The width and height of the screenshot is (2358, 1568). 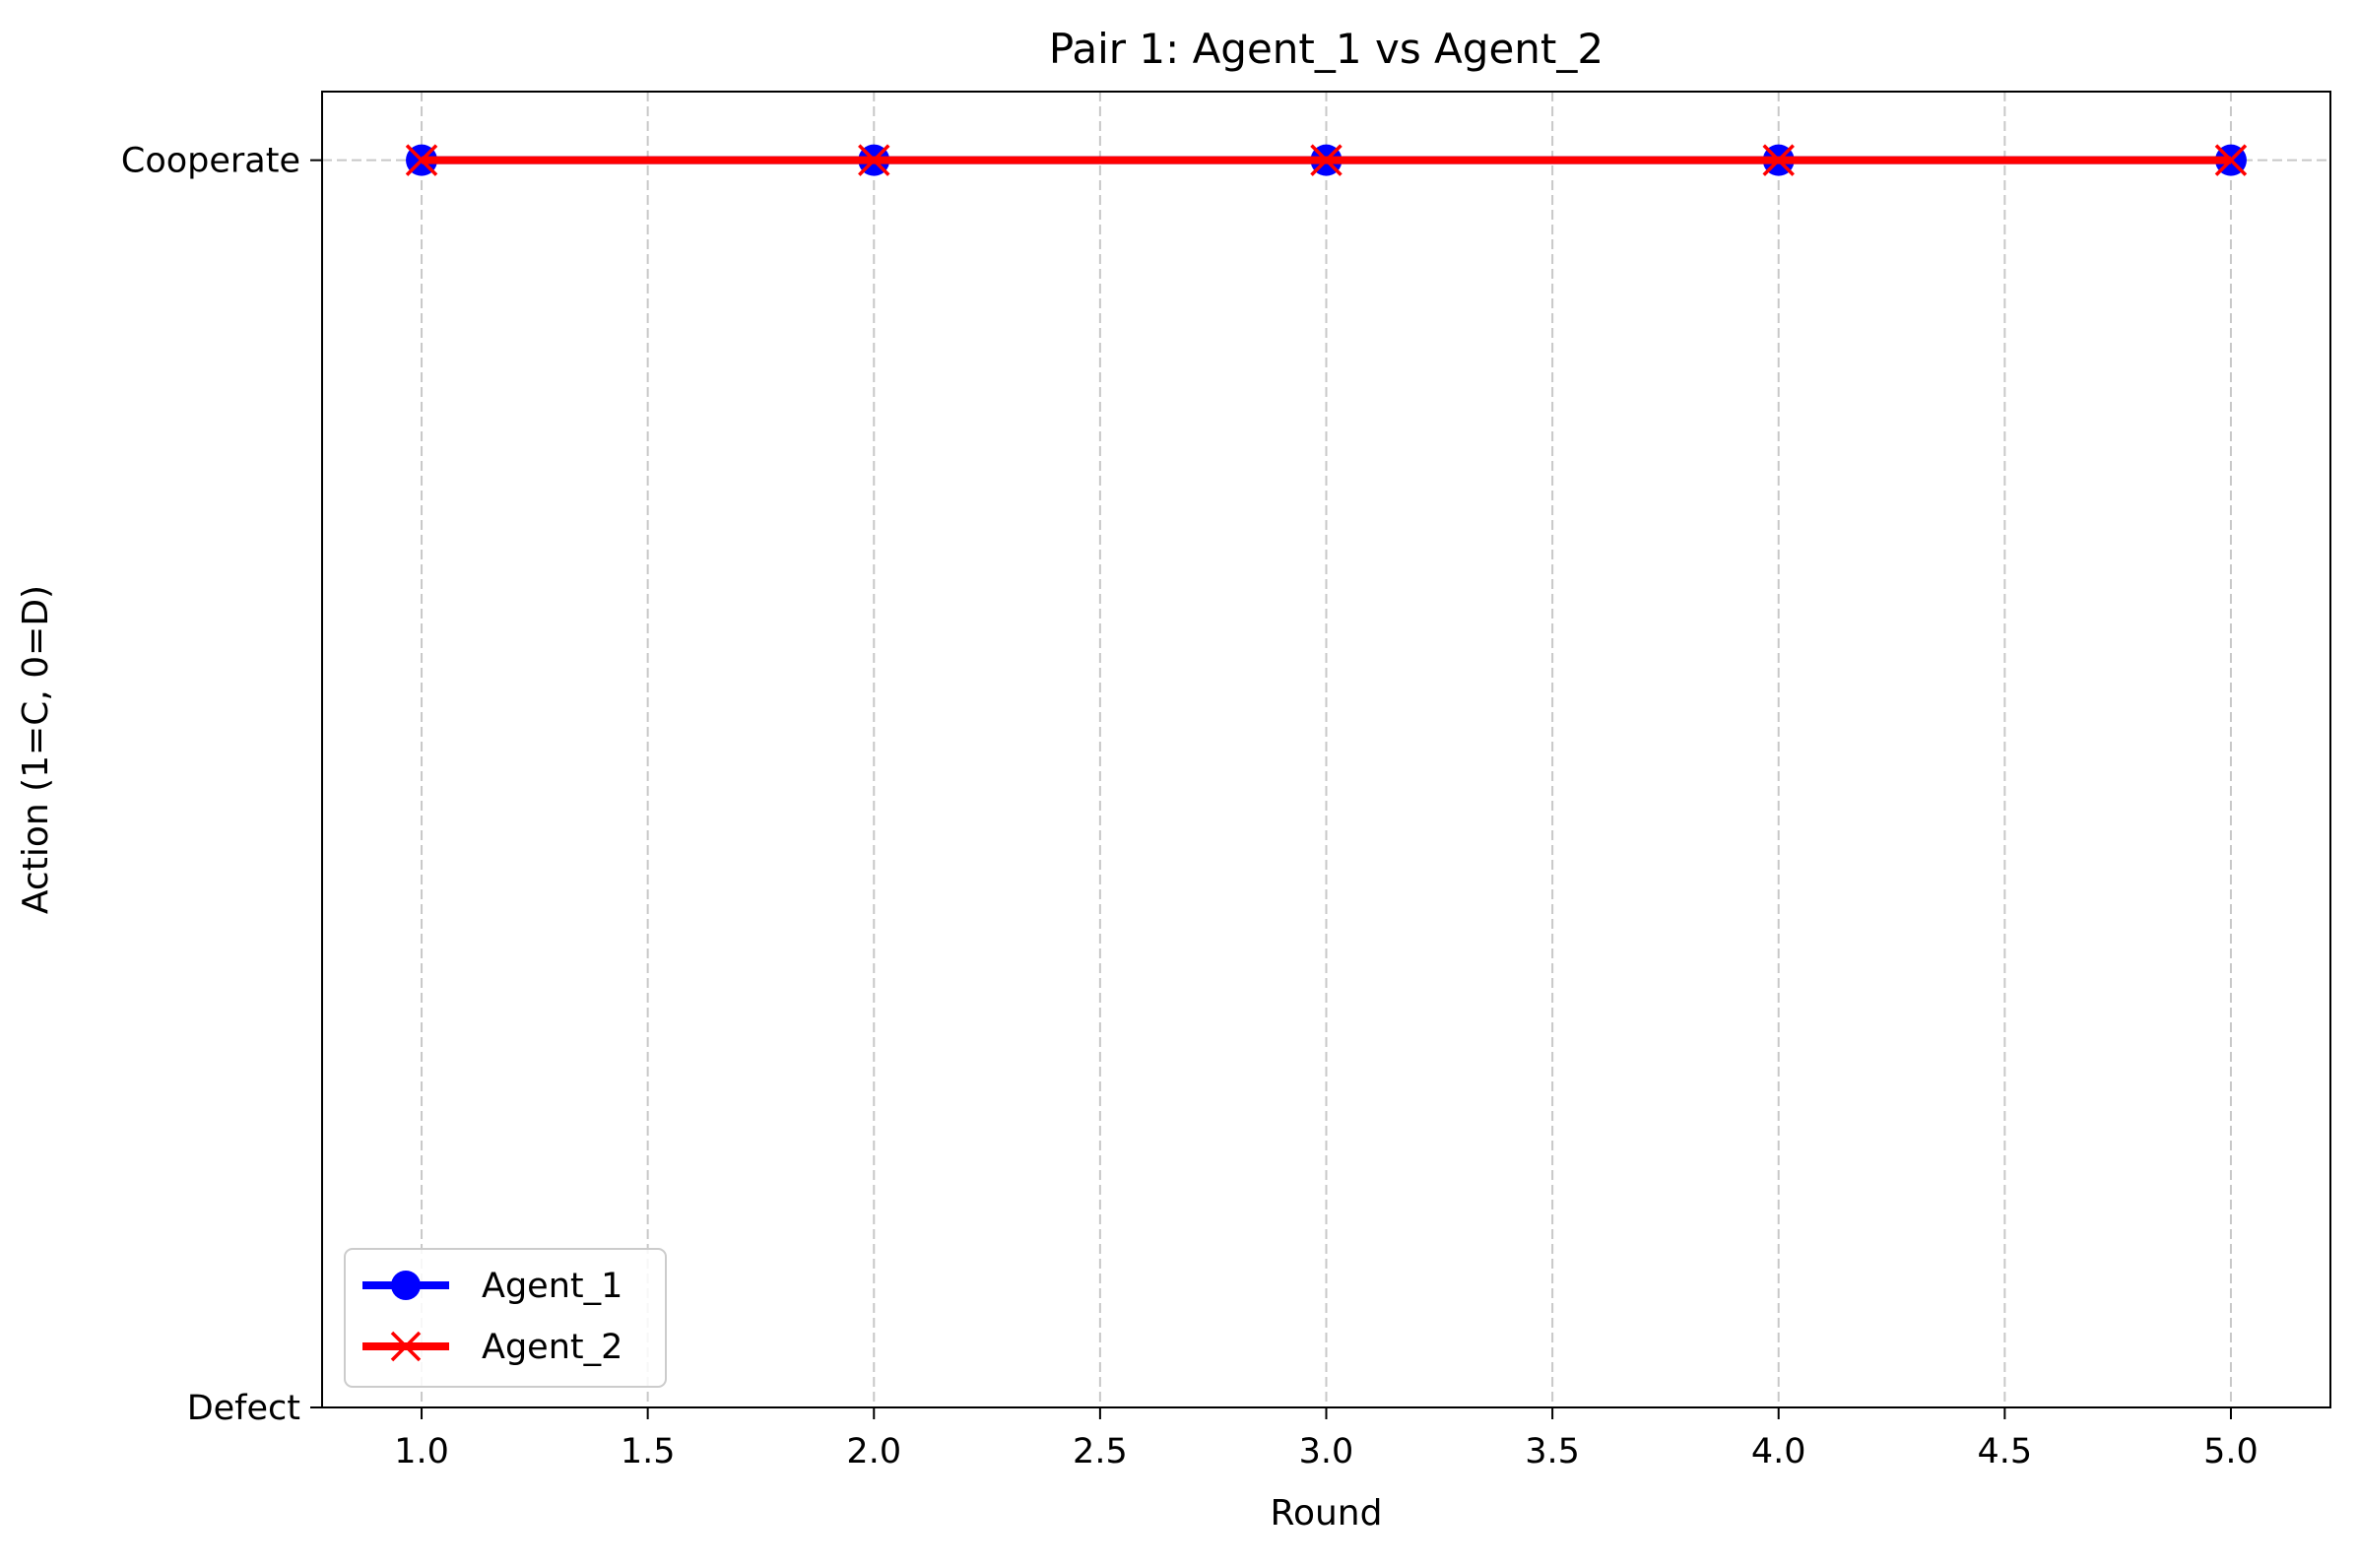 I want to click on legend-item-1: Agent_1, so click(x=492, y=1286).